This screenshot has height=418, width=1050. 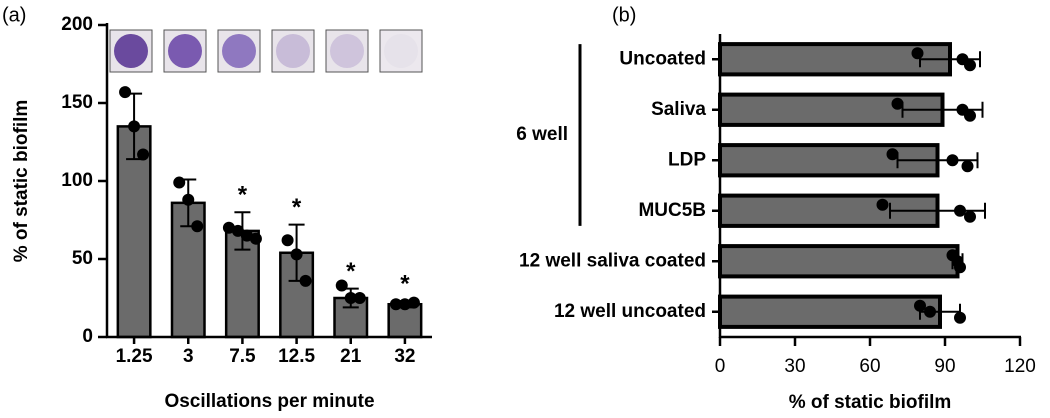 What do you see at coordinates (82, 258) in the screenshot?
I see `y-tick-label: 50` at bounding box center [82, 258].